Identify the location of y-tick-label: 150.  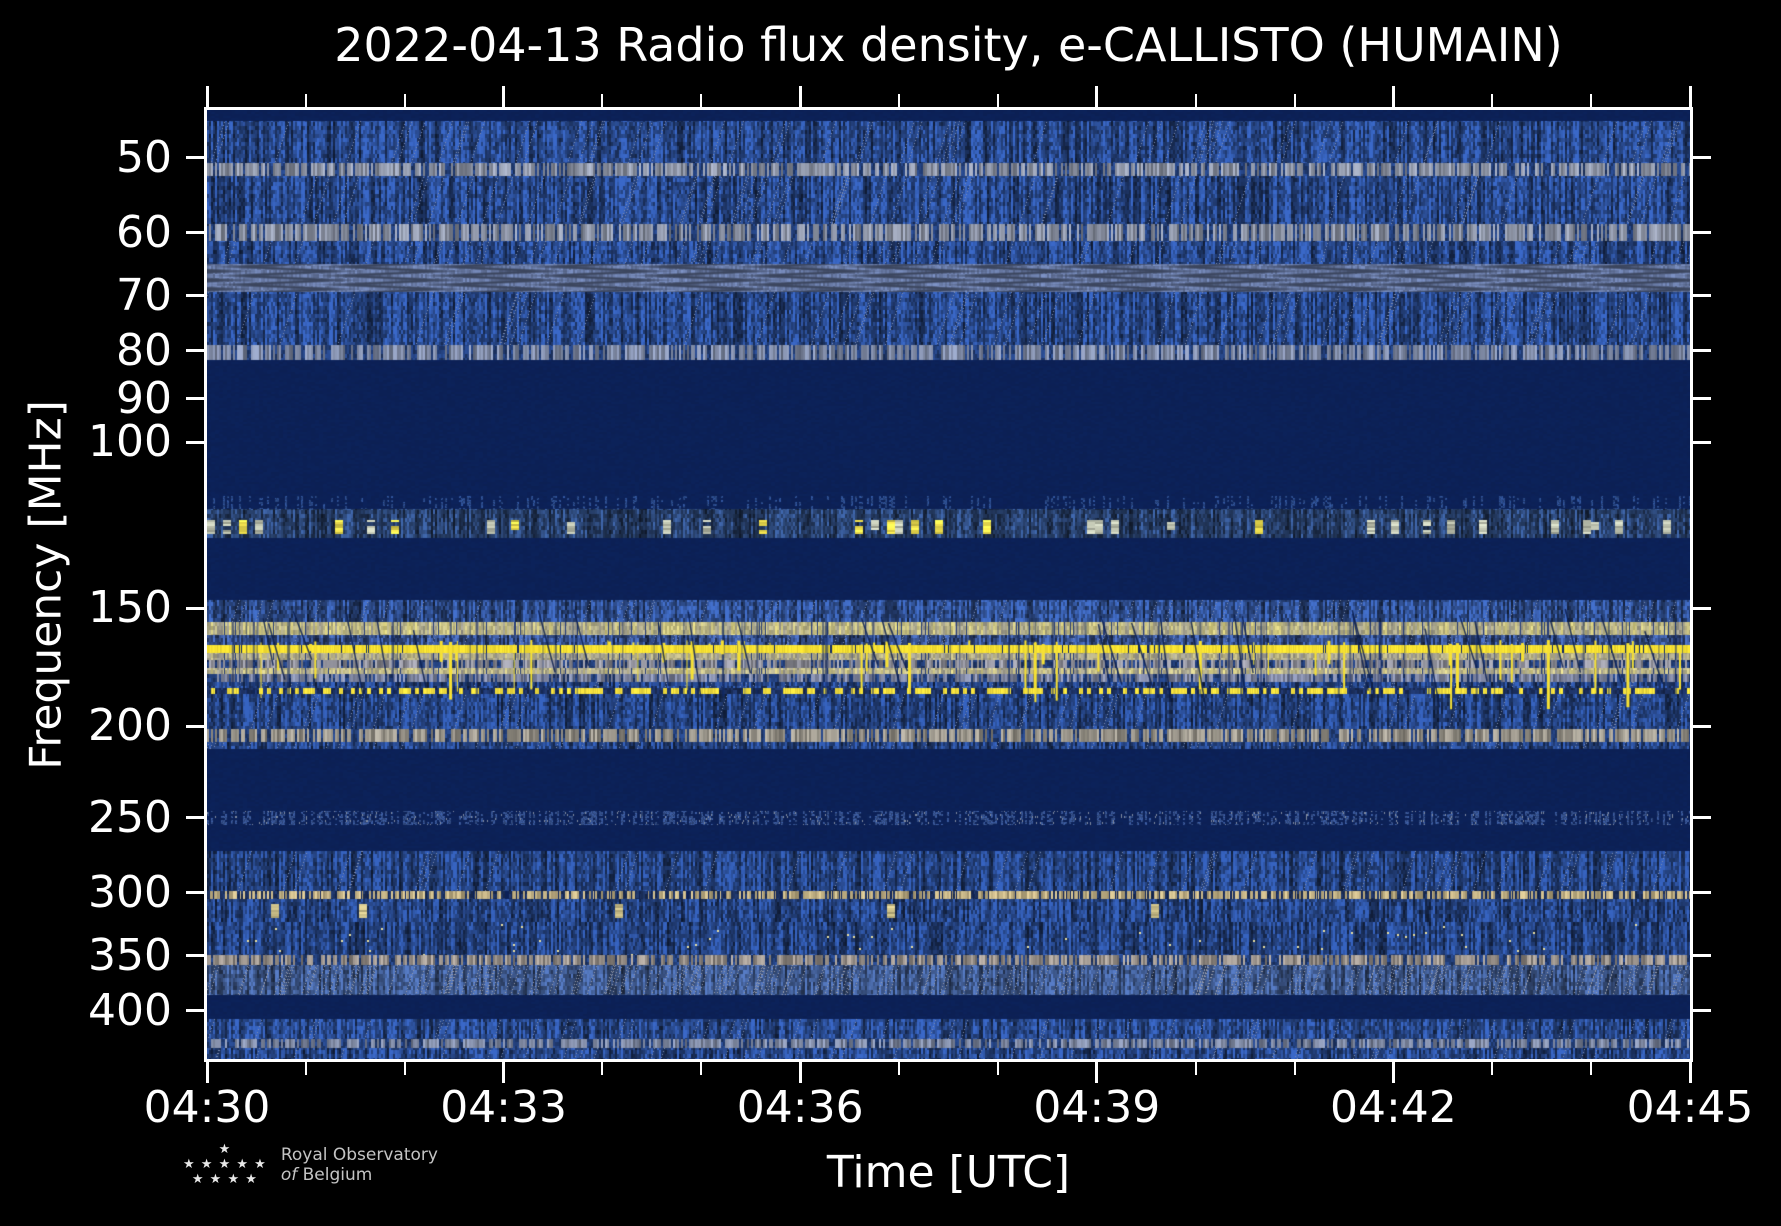
(130, 608).